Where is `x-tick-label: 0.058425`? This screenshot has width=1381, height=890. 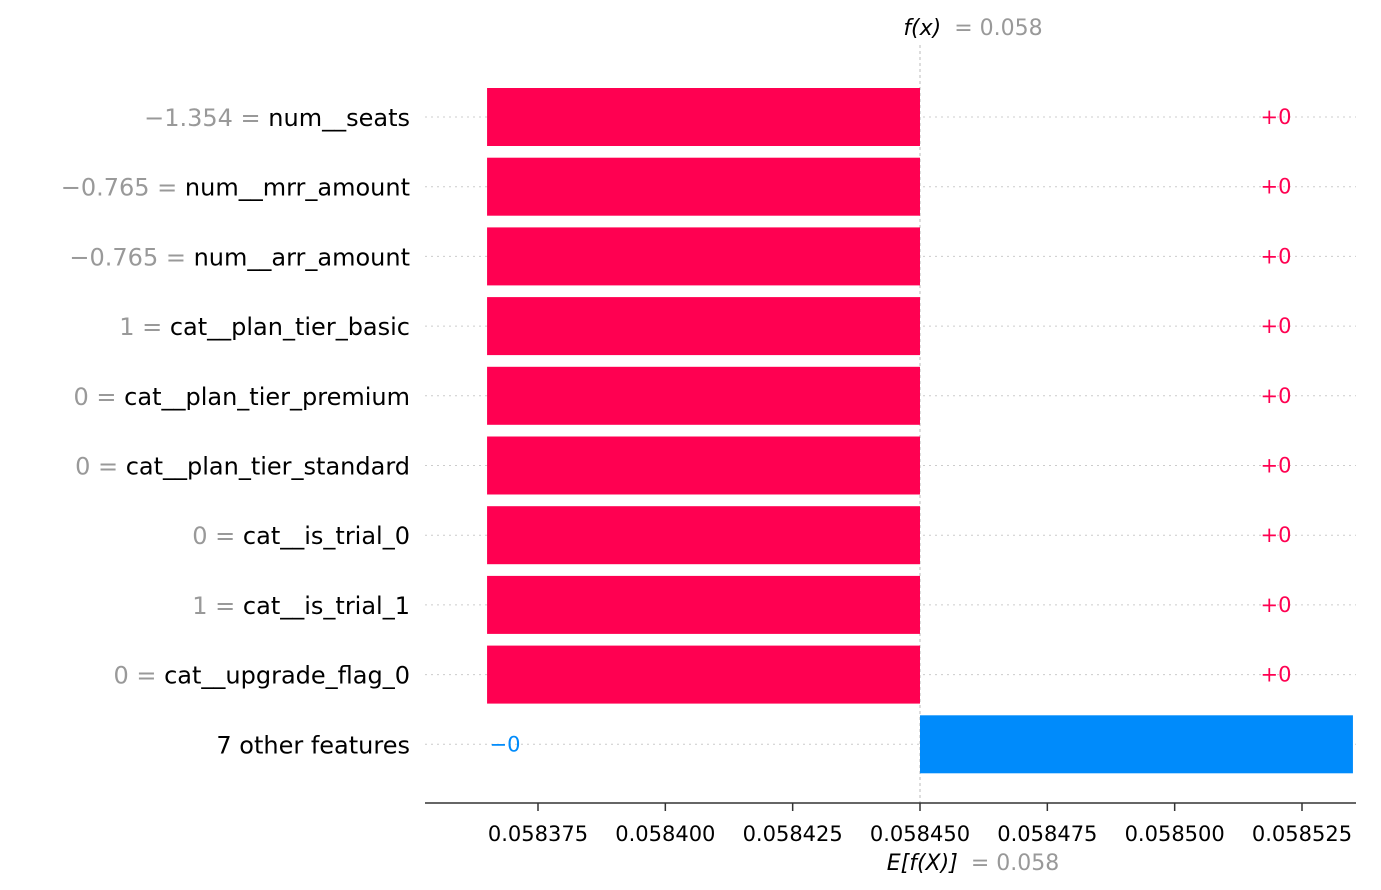
x-tick-label: 0.058425 is located at coordinates (793, 834).